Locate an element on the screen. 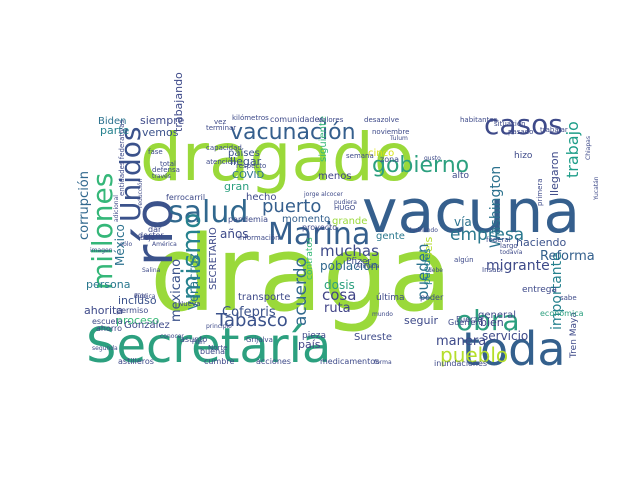  word-cloud-word: grande is located at coordinates (349, 221).